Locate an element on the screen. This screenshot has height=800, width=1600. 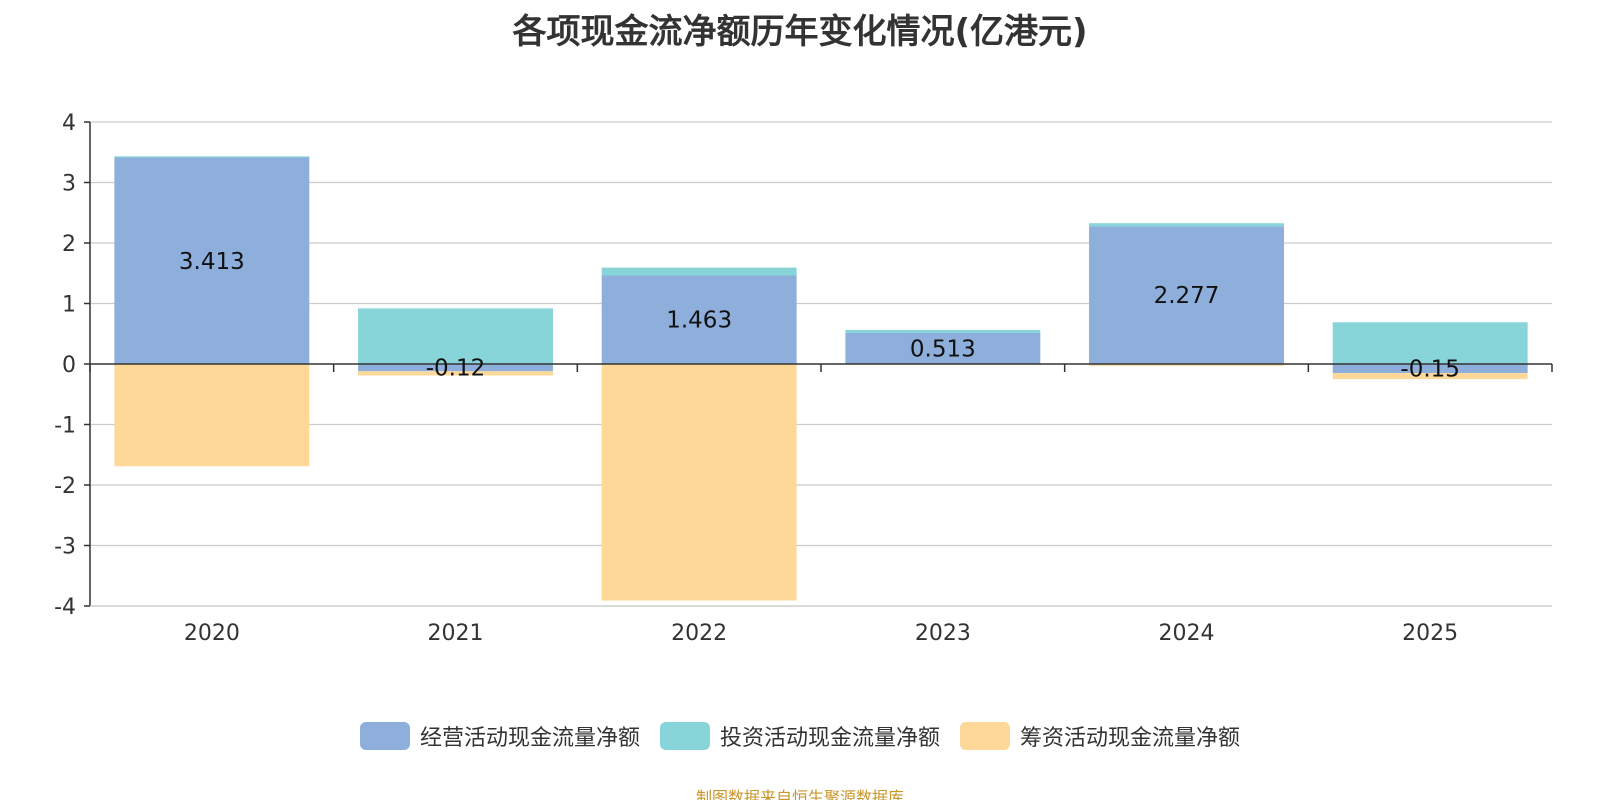
x-tick-label: 2020 is located at coordinates (212, 633).